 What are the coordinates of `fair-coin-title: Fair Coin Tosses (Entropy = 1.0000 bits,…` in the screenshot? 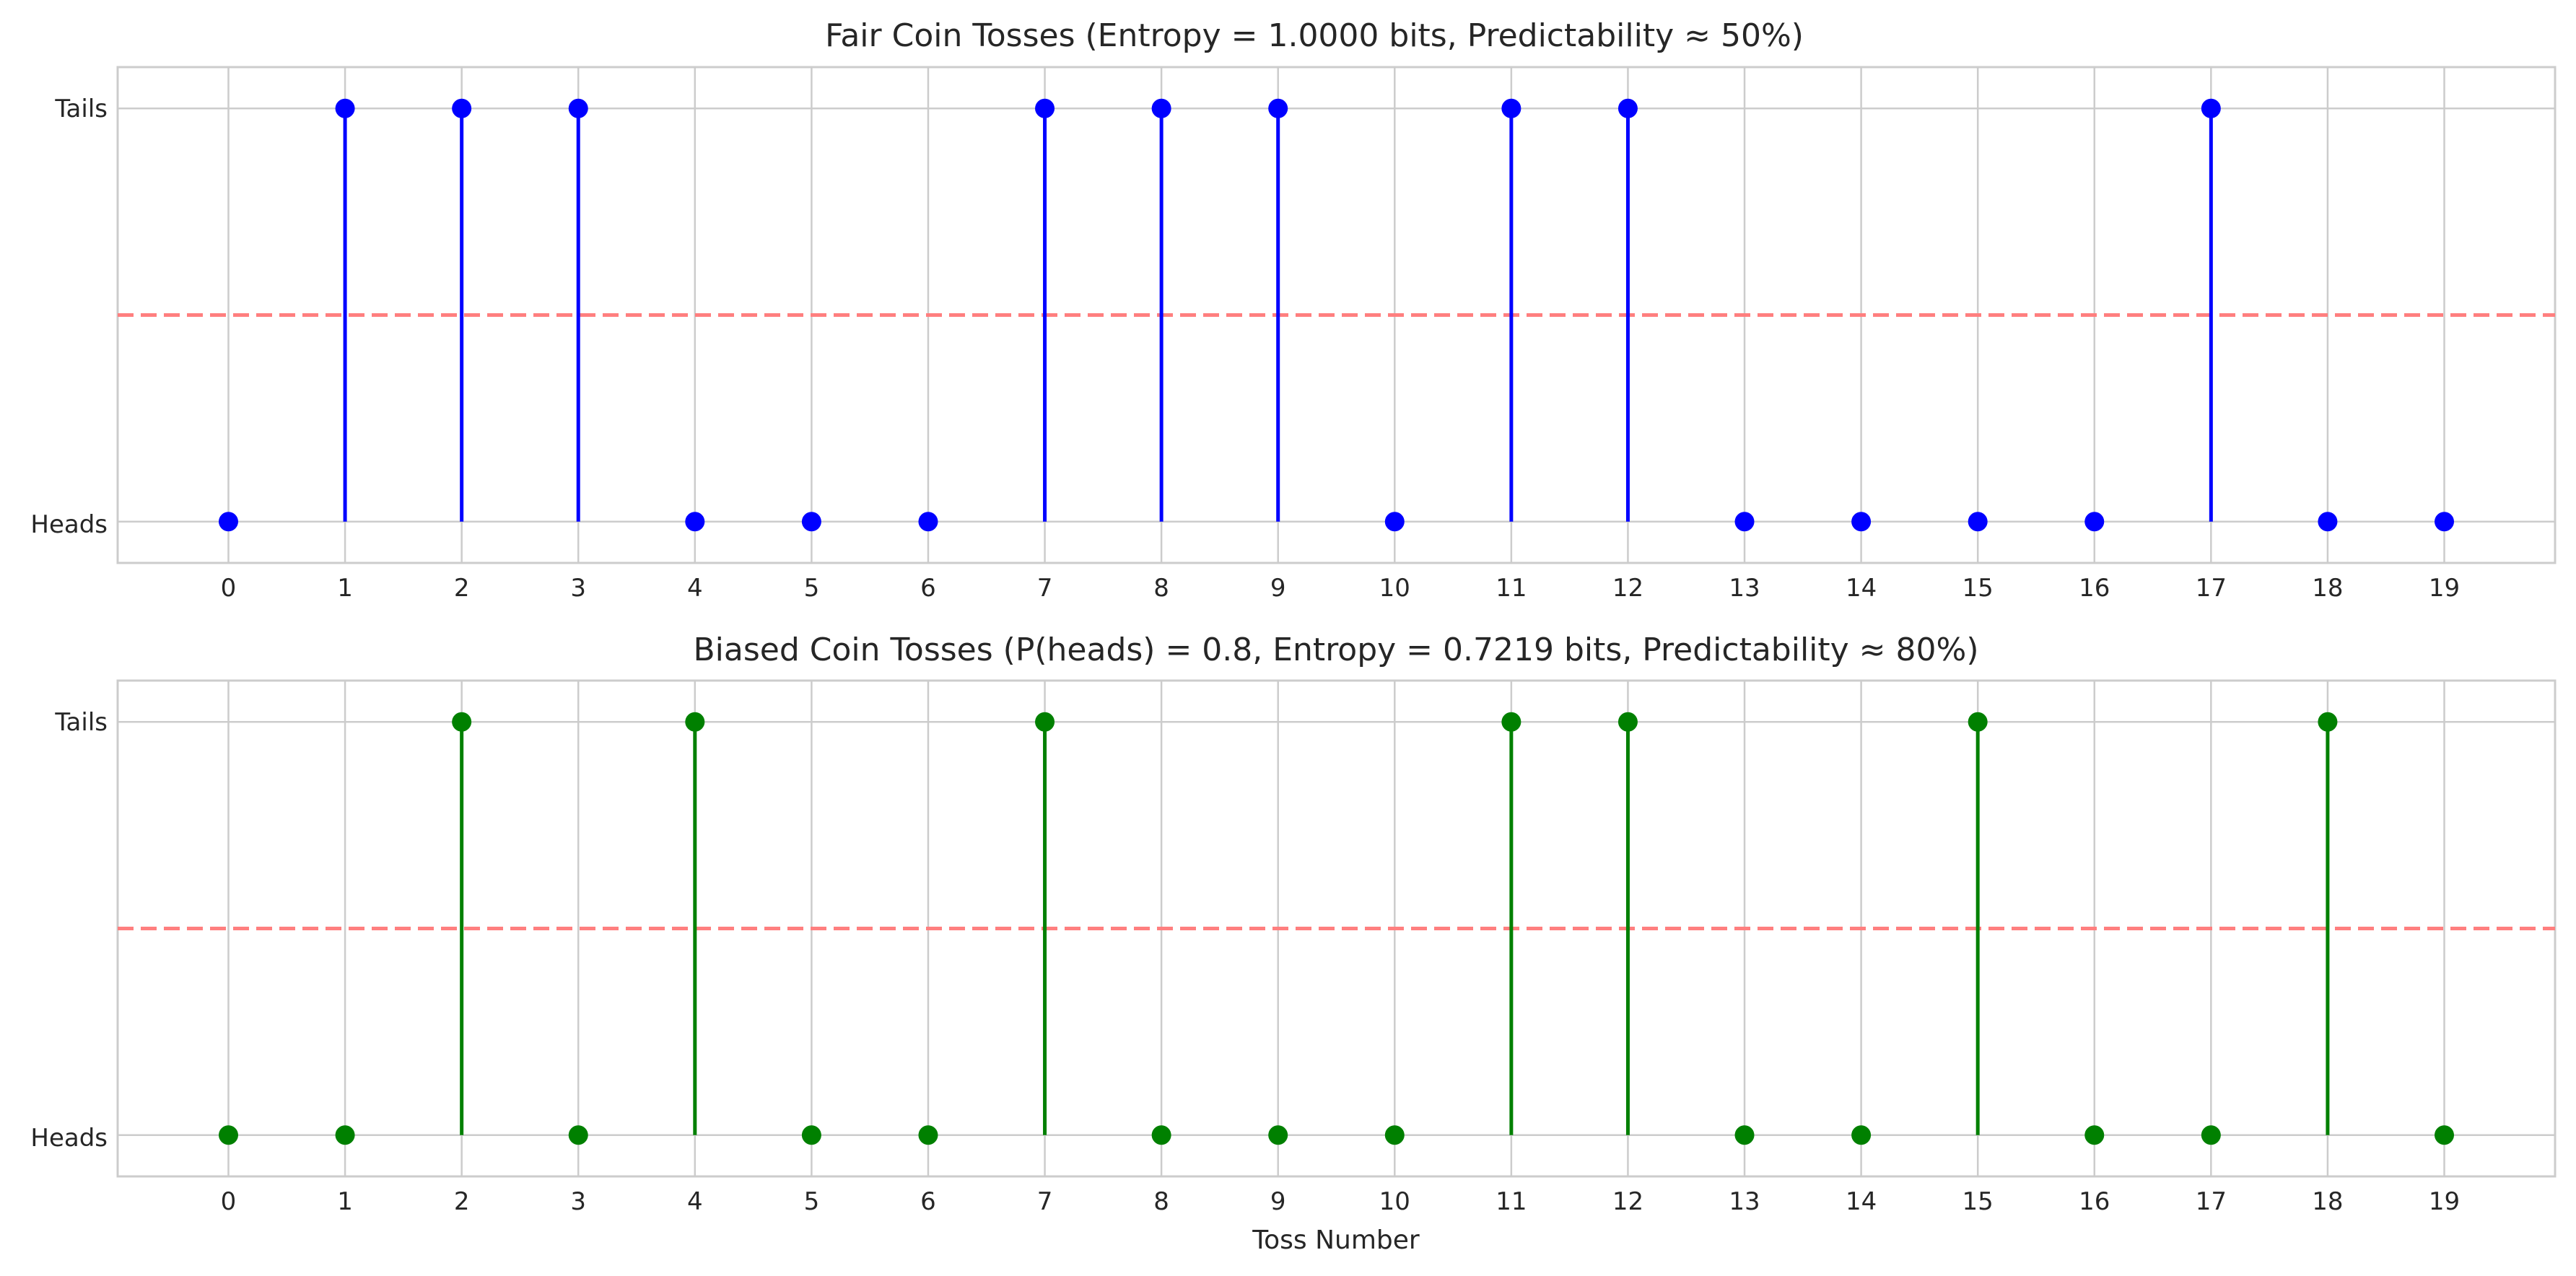 It's located at (1314, 35).